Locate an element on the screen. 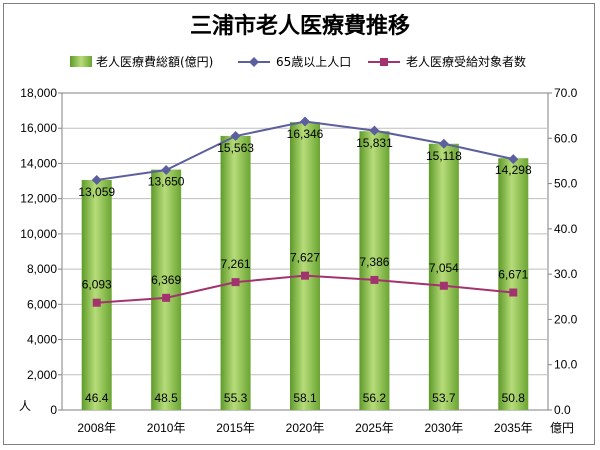 The height and width of the screenshot is (450, 600). x-tick-label: 2010年 is located at coordinates (166, 428).